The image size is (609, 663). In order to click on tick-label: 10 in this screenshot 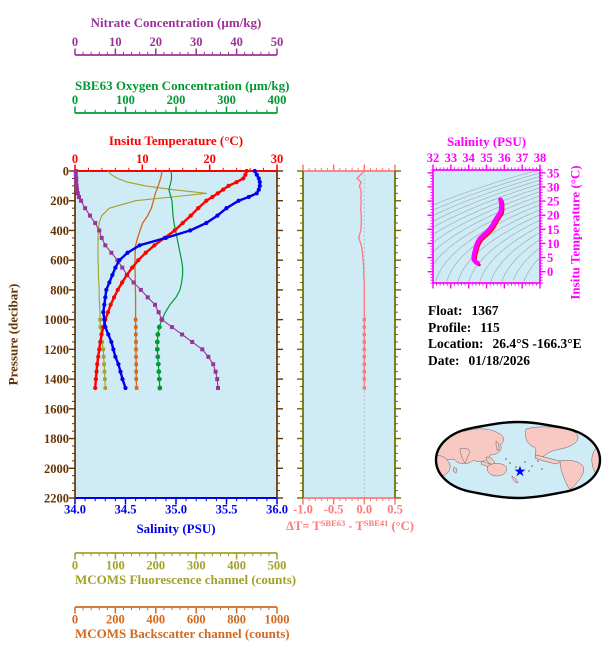, I will do `click(142, 159)`.